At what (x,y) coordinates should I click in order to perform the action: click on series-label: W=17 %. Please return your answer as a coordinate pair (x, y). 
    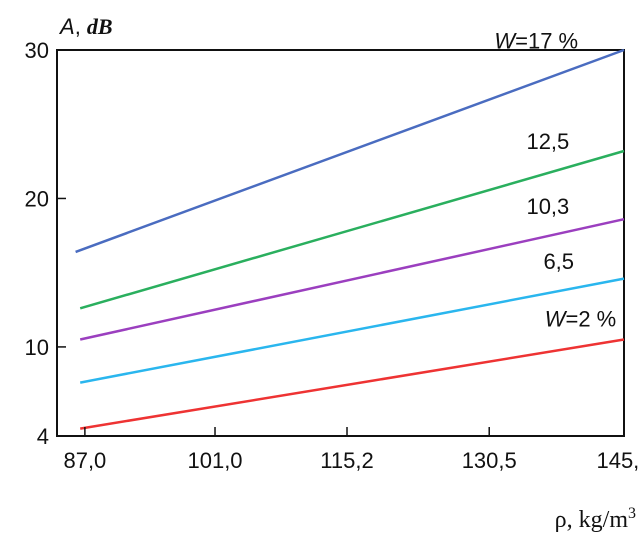
    Looking at the image, I should click on (536, 40).